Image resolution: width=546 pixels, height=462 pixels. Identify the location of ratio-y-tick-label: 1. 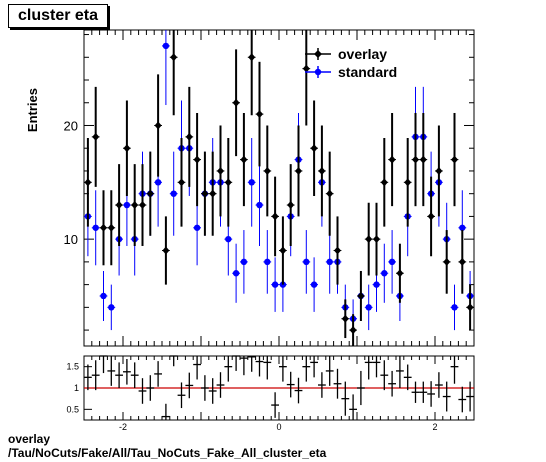
(76, 388).